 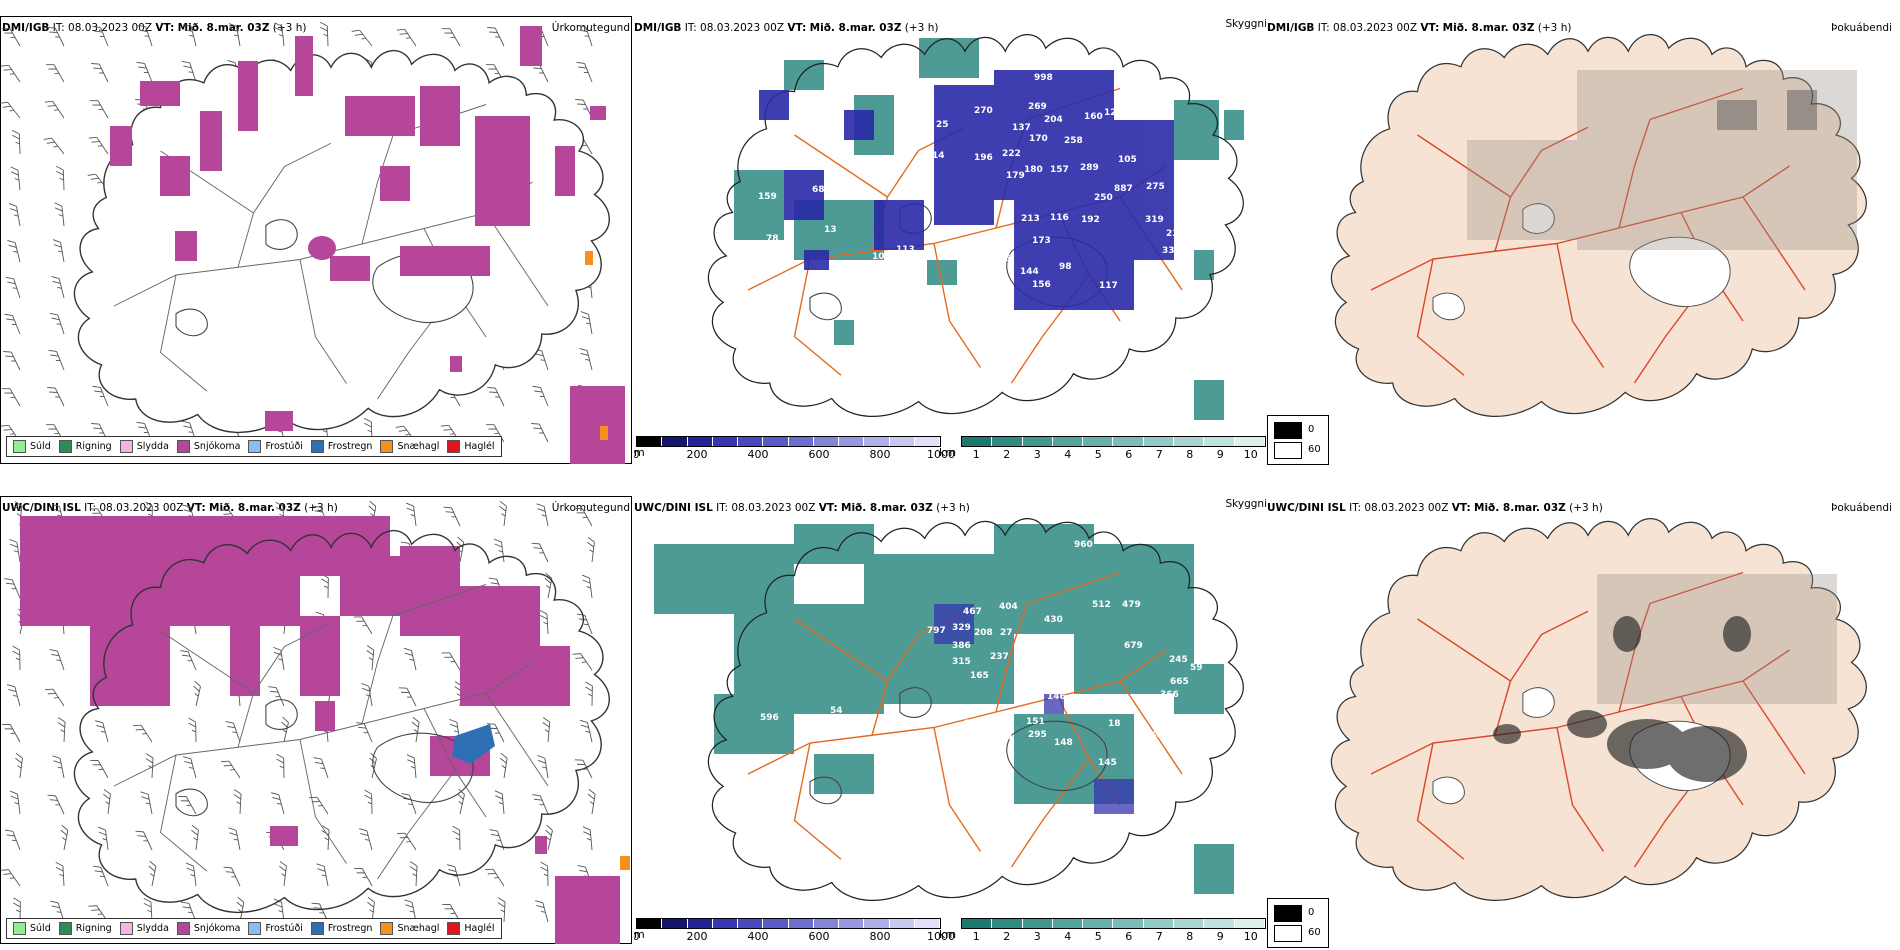 What do you see at coordinates (979, 676) in the screenshot?
I see `ceiling-value: 165` at bounding box center [979, 676].